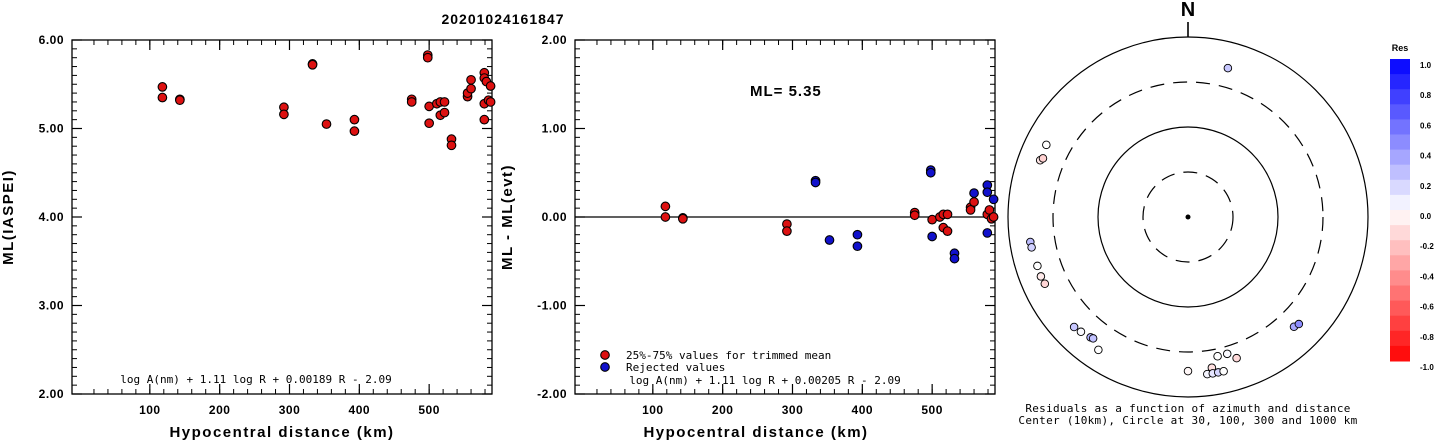  Describe the element at coordinates (1427, 276) in the screenshot. I see `colorbar-tick-label: -0.4` at that location.